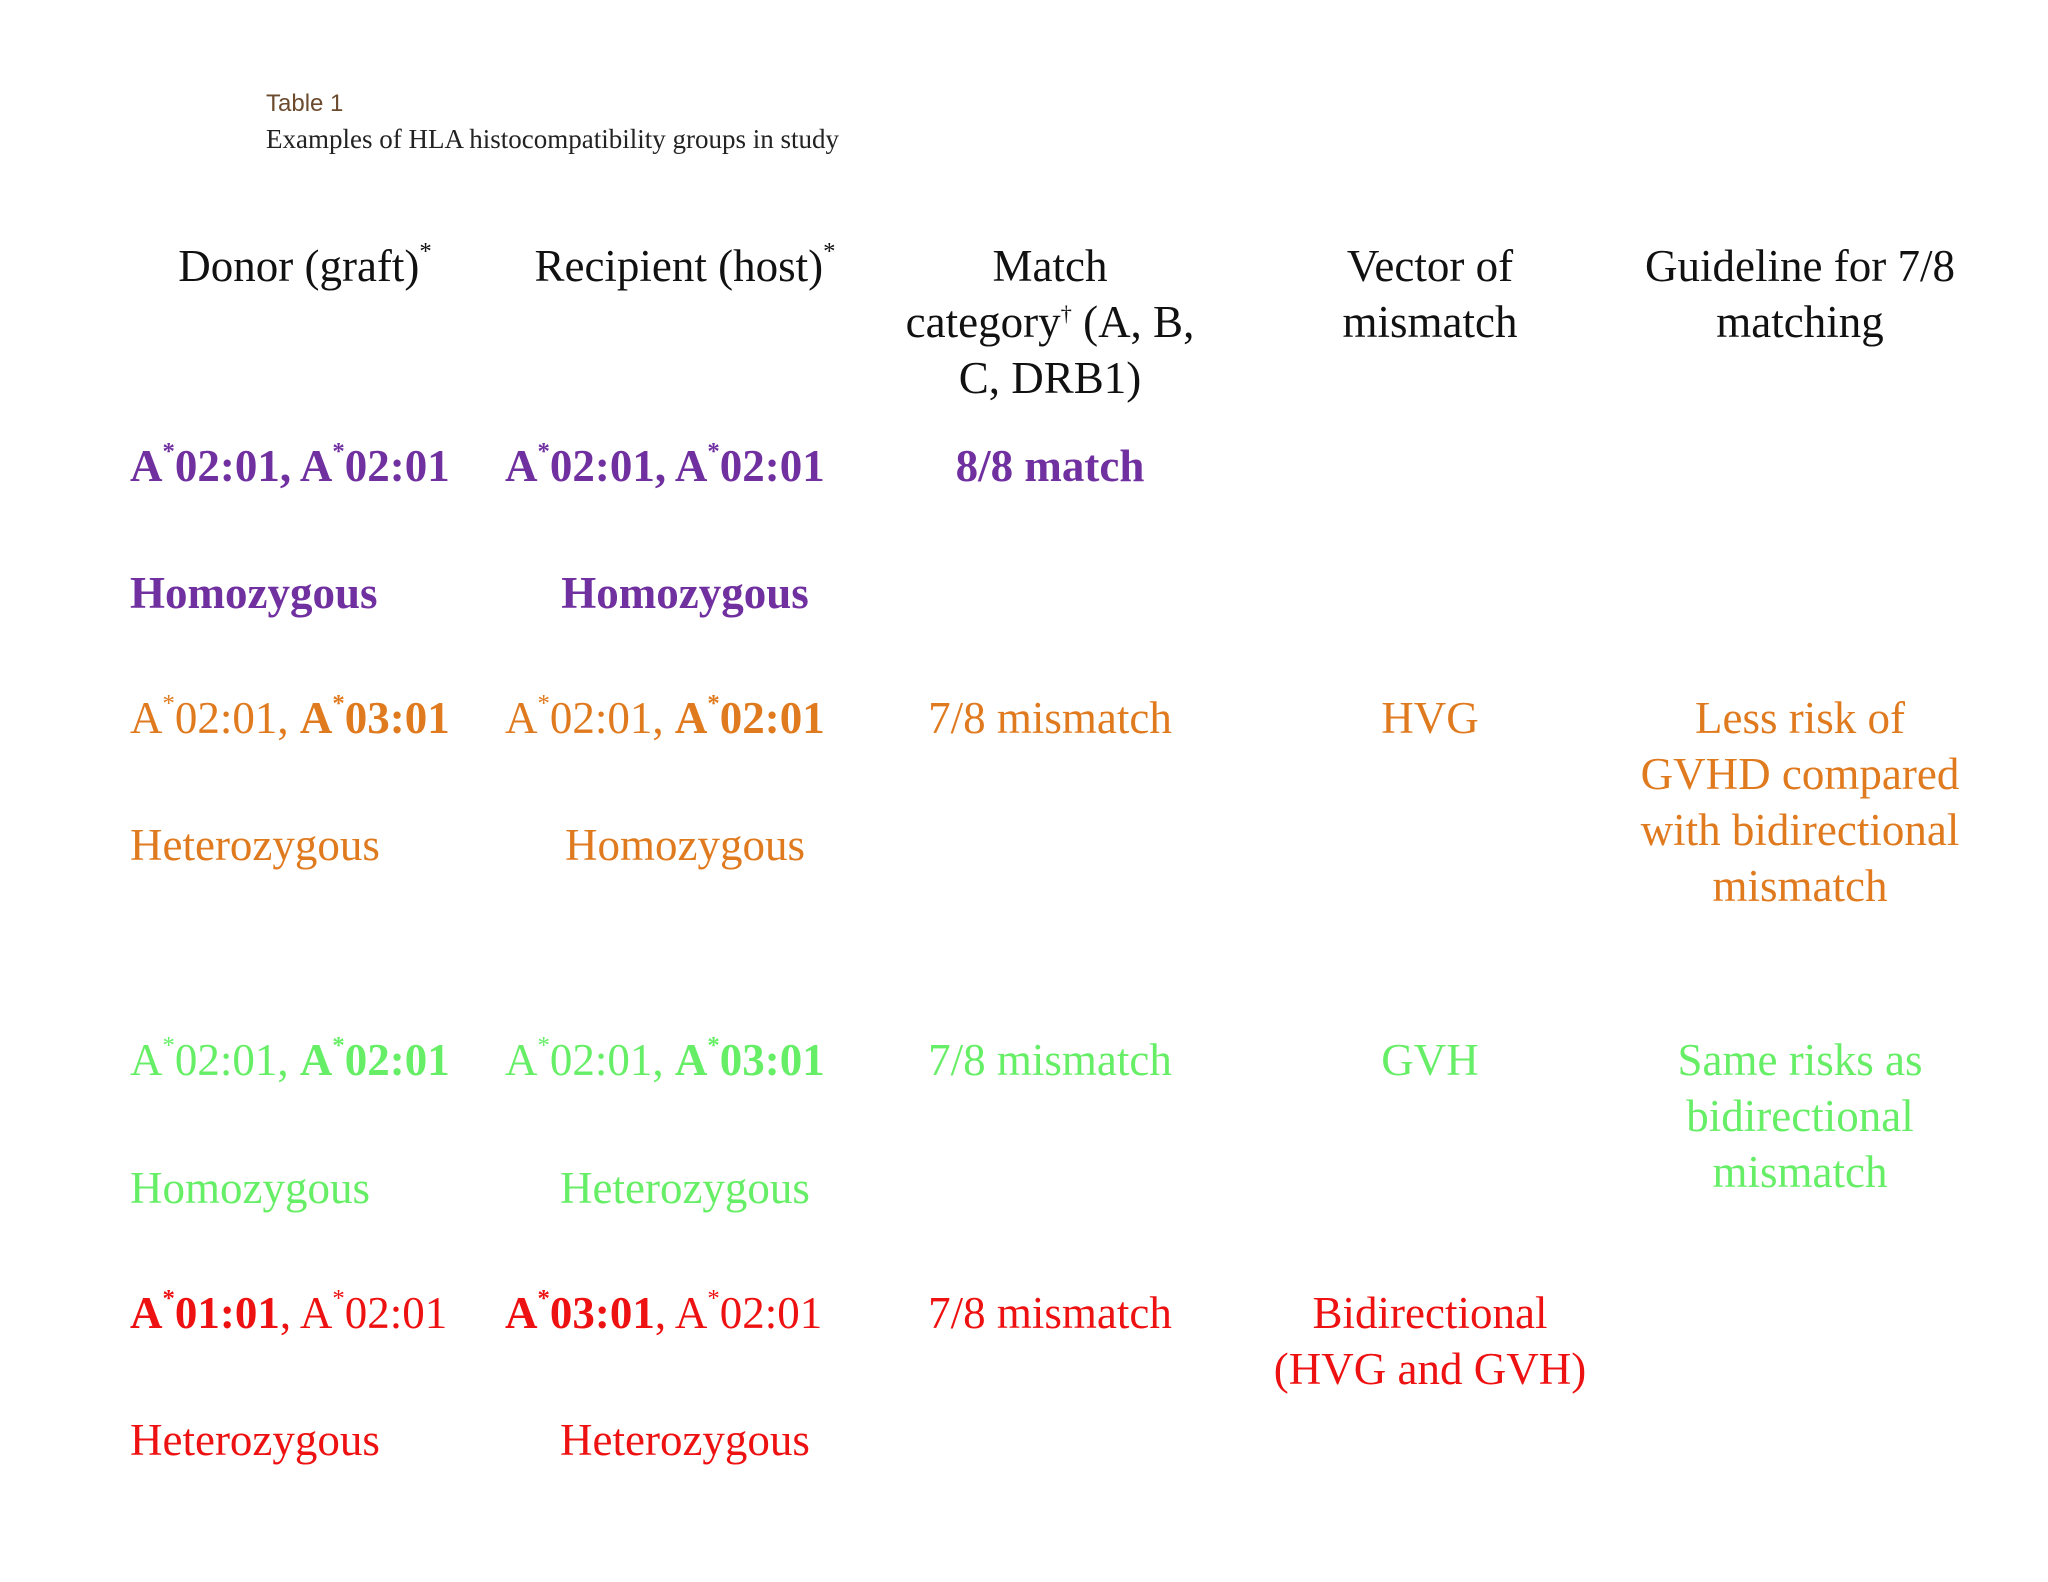 The width and height of the screenshot is (2048, 1582). What do you see at coordinates (1050, 1060) in the screenshot?
I see `row3-match: 7/8 mismatch` at bounding box center [1050, 1060].